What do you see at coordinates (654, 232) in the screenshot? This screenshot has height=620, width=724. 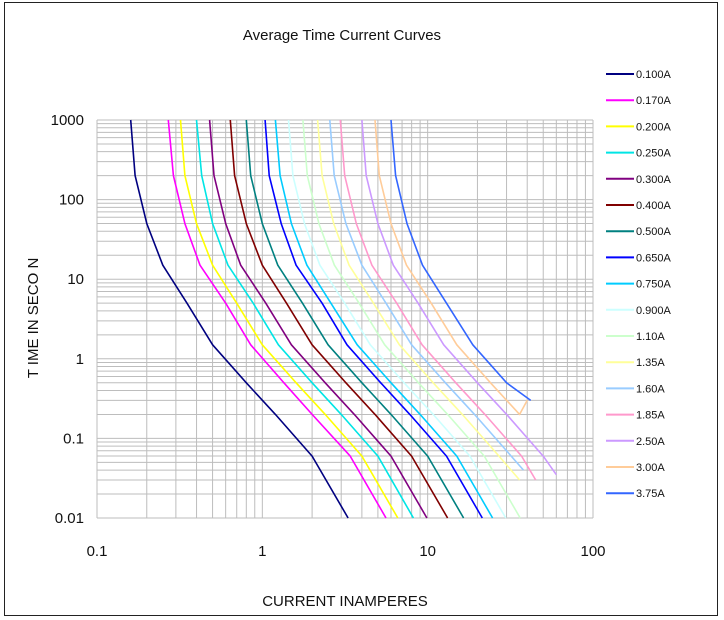 I see `legend-label: 0.500A` at bounding box center [654, 232].